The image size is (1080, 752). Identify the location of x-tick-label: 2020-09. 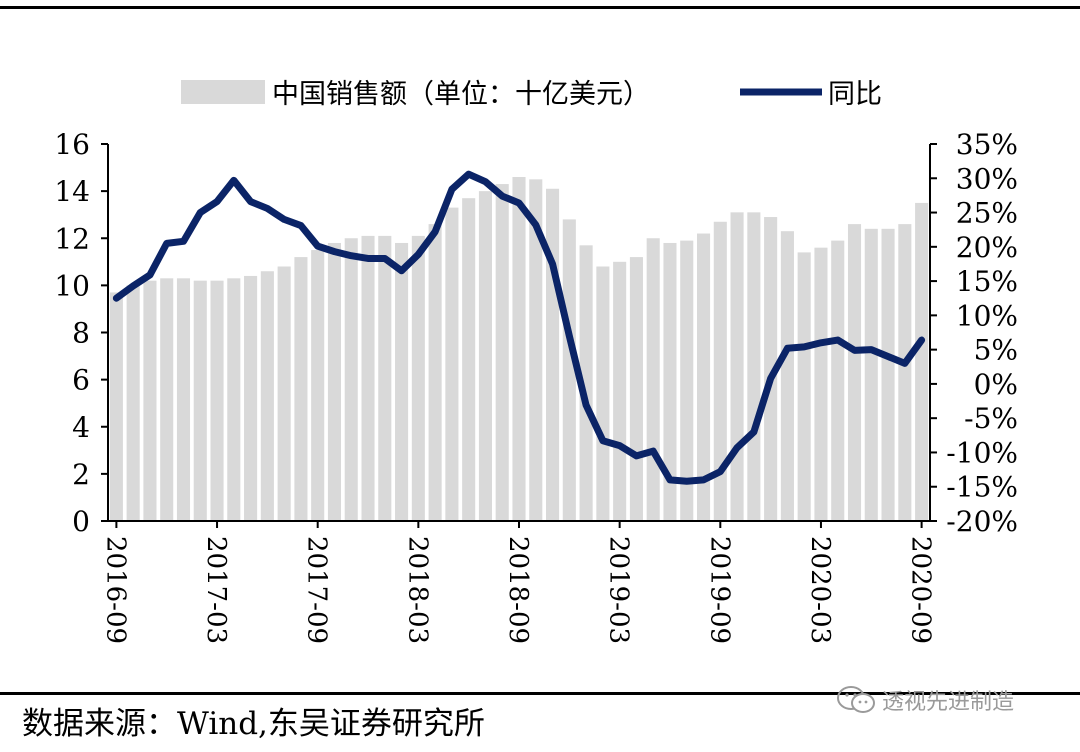
(921, 590).